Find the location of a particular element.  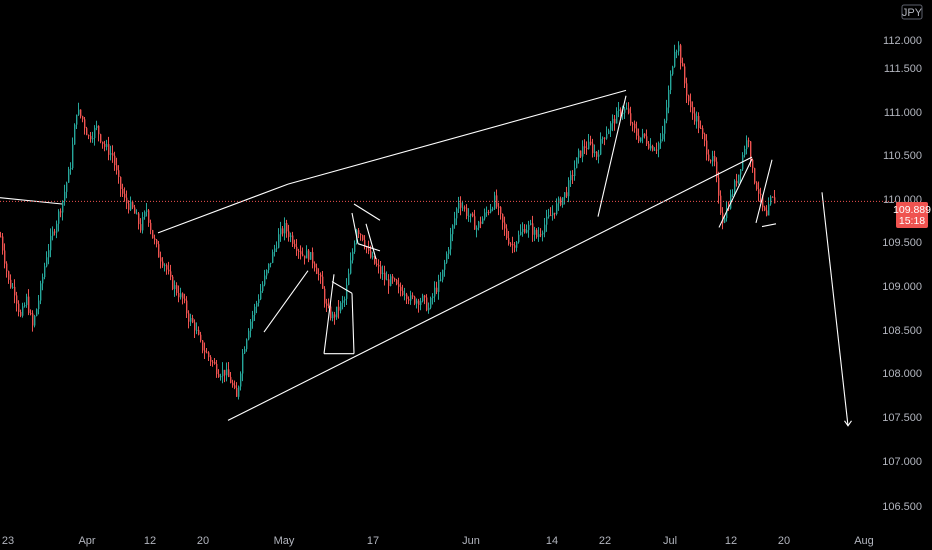

time-tick-label: 17 is located at coordinates (373, 541).